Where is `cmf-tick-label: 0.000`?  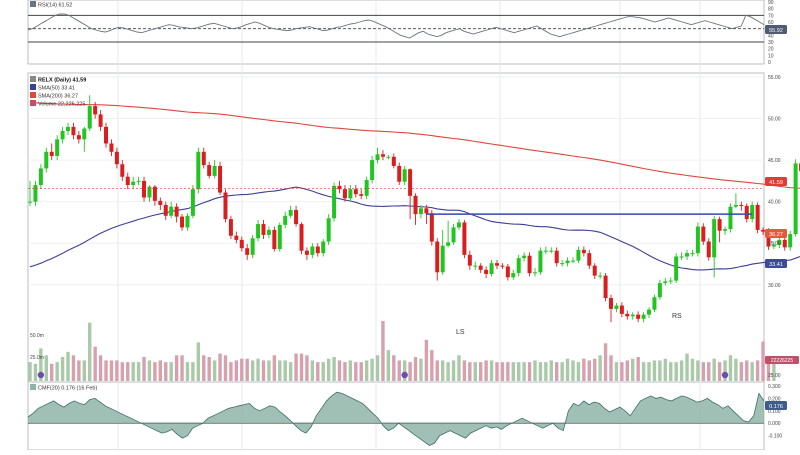
cmf-tick-label: 0.000 is located at coordinates (774, 424).